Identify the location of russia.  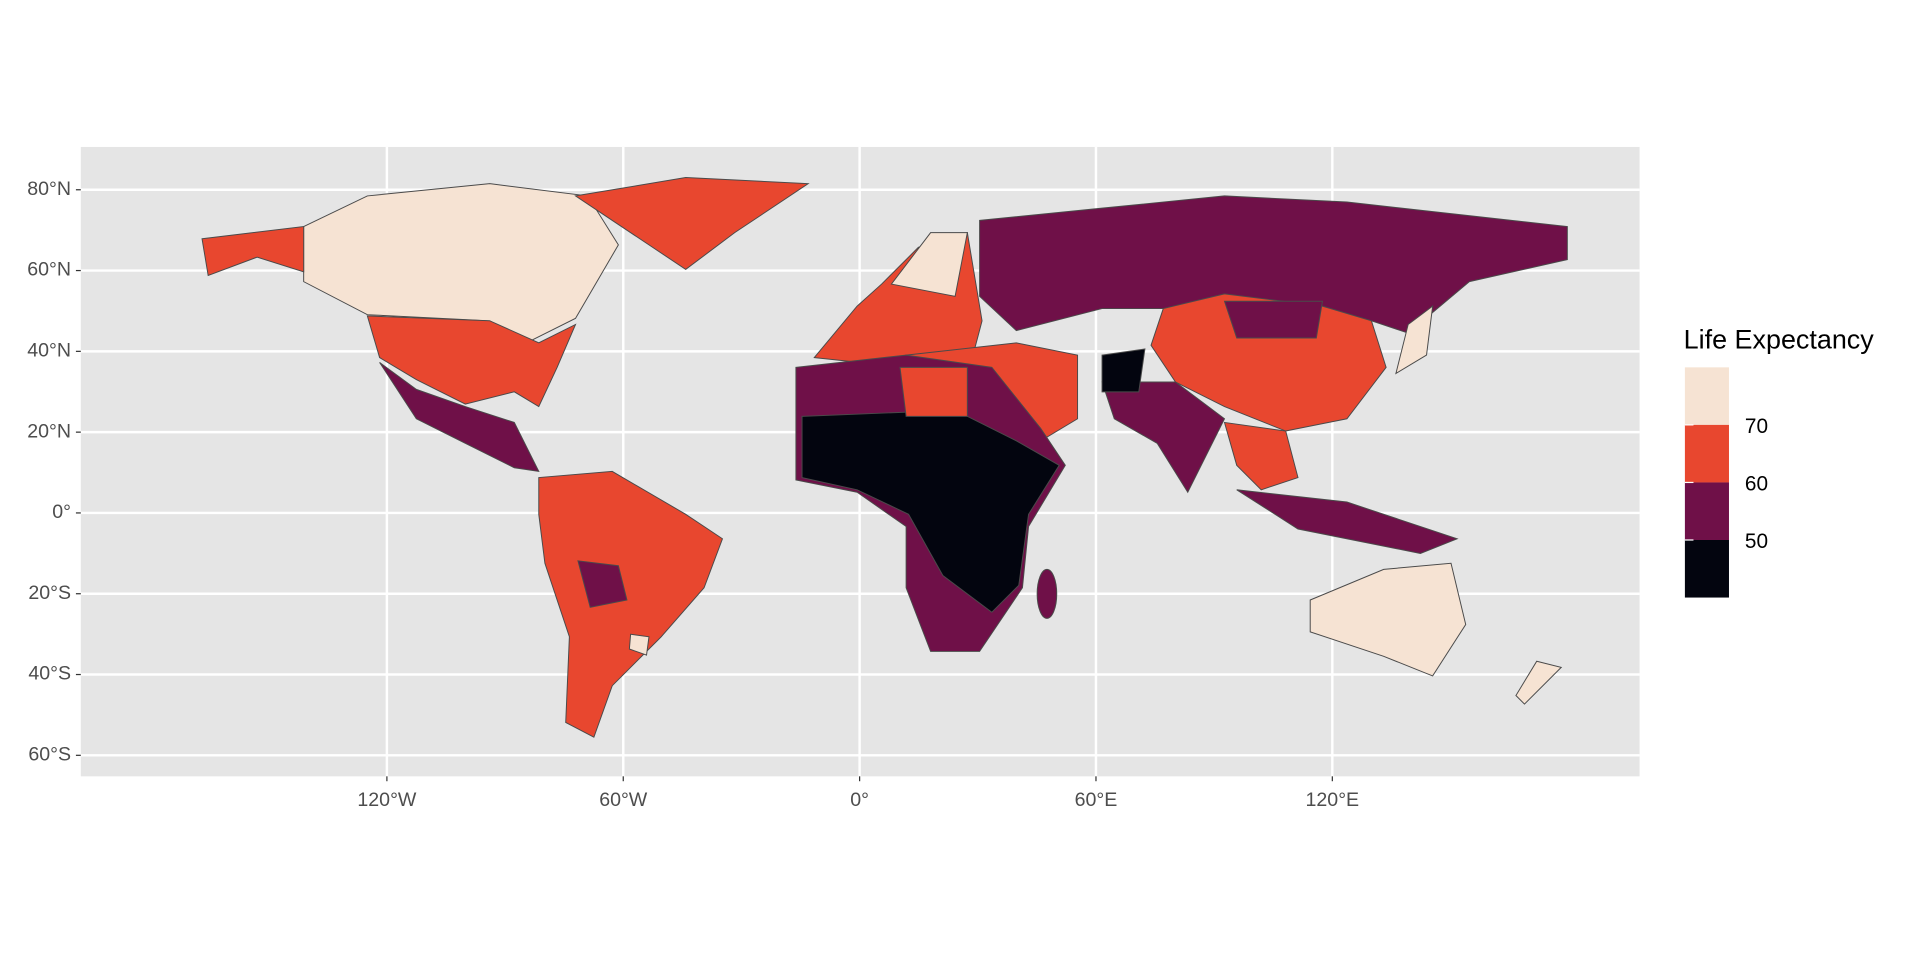
(1273, 264).